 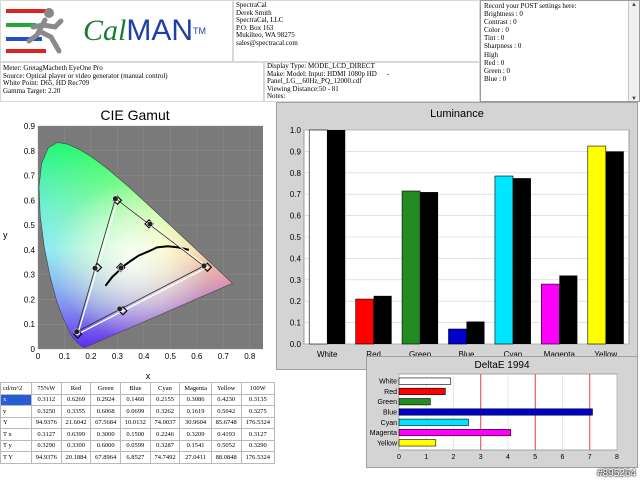 What do you see at coordinates (30, 324) in the screenshot?
I see `cie-y-tick-label: 0.1` at bounding box center [30, 324].